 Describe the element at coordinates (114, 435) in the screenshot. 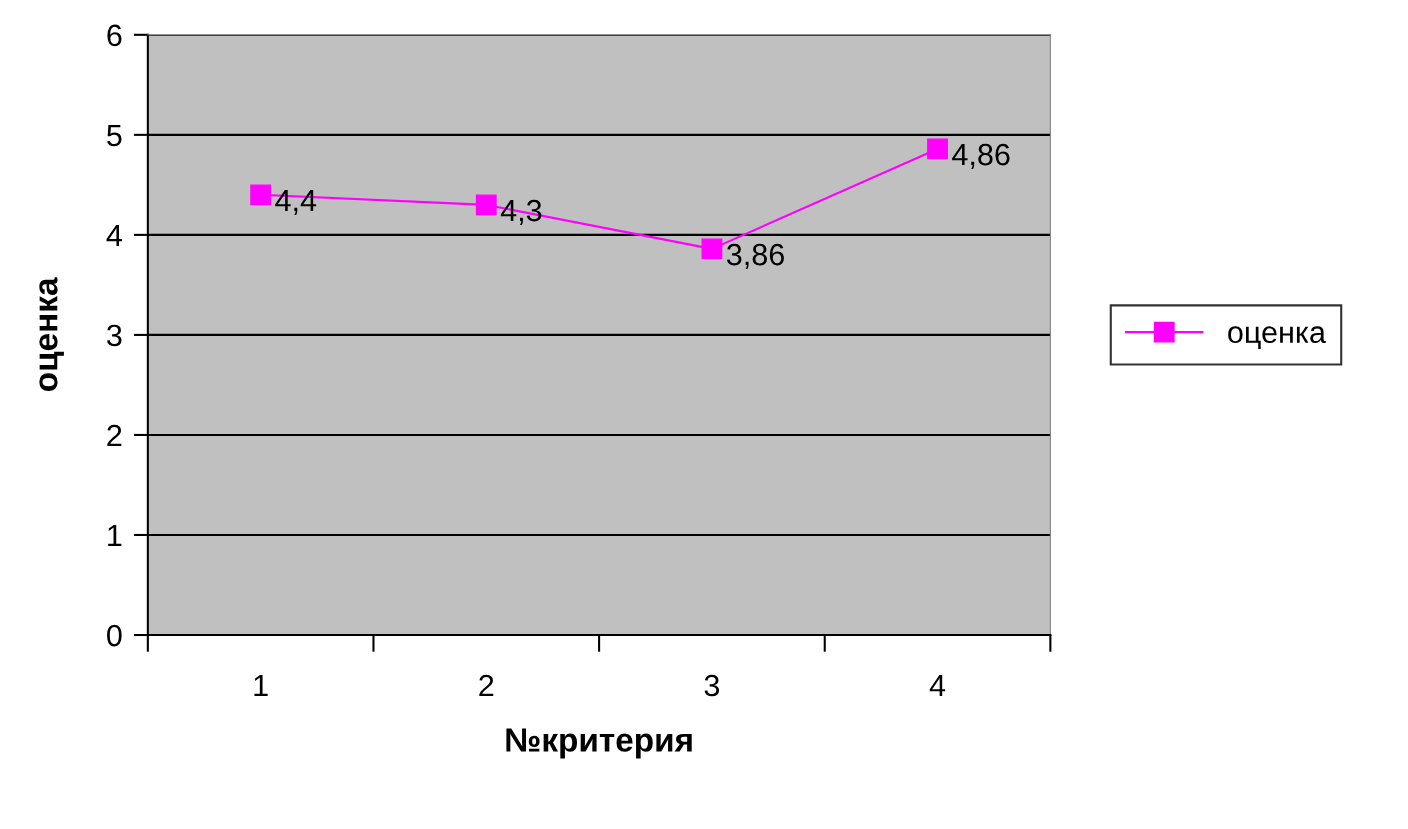

I see `y-tick-label: 2` at that location.